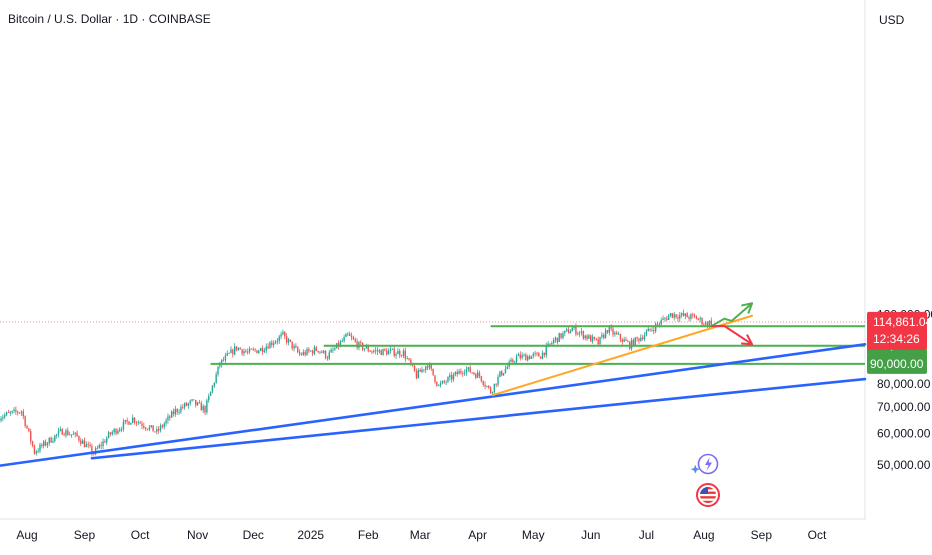  I want to click on bullish-projection-arrow, so click(732, 315).